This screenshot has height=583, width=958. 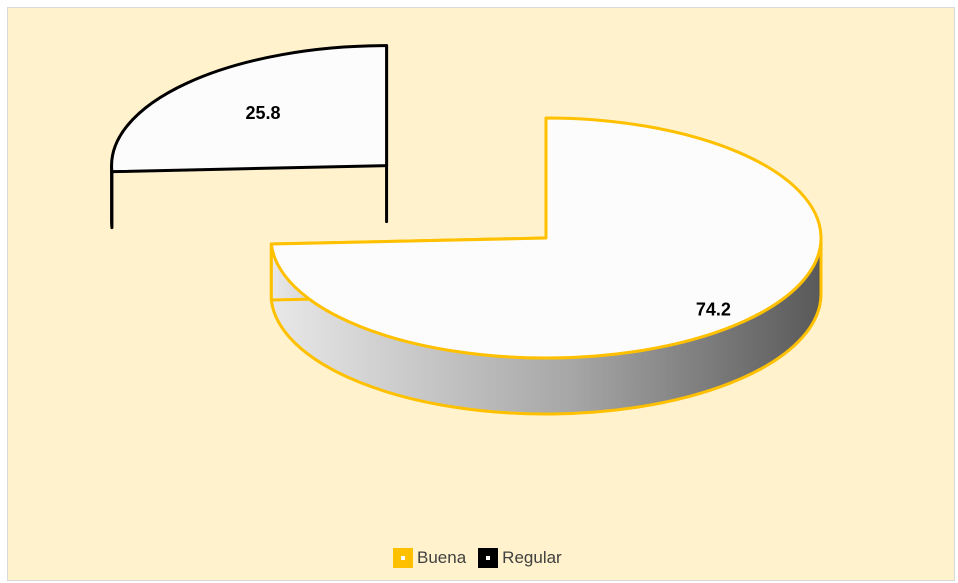 I want to click on pie-slice-regular, so click(x=249, y=137).